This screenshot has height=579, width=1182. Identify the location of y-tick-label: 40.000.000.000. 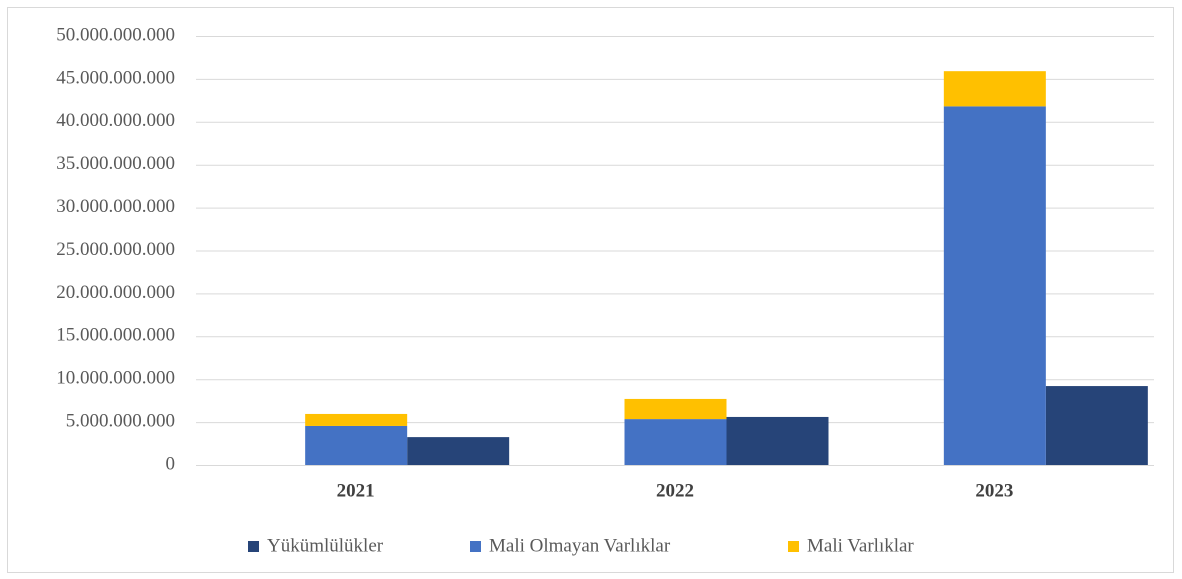
(115, 120).